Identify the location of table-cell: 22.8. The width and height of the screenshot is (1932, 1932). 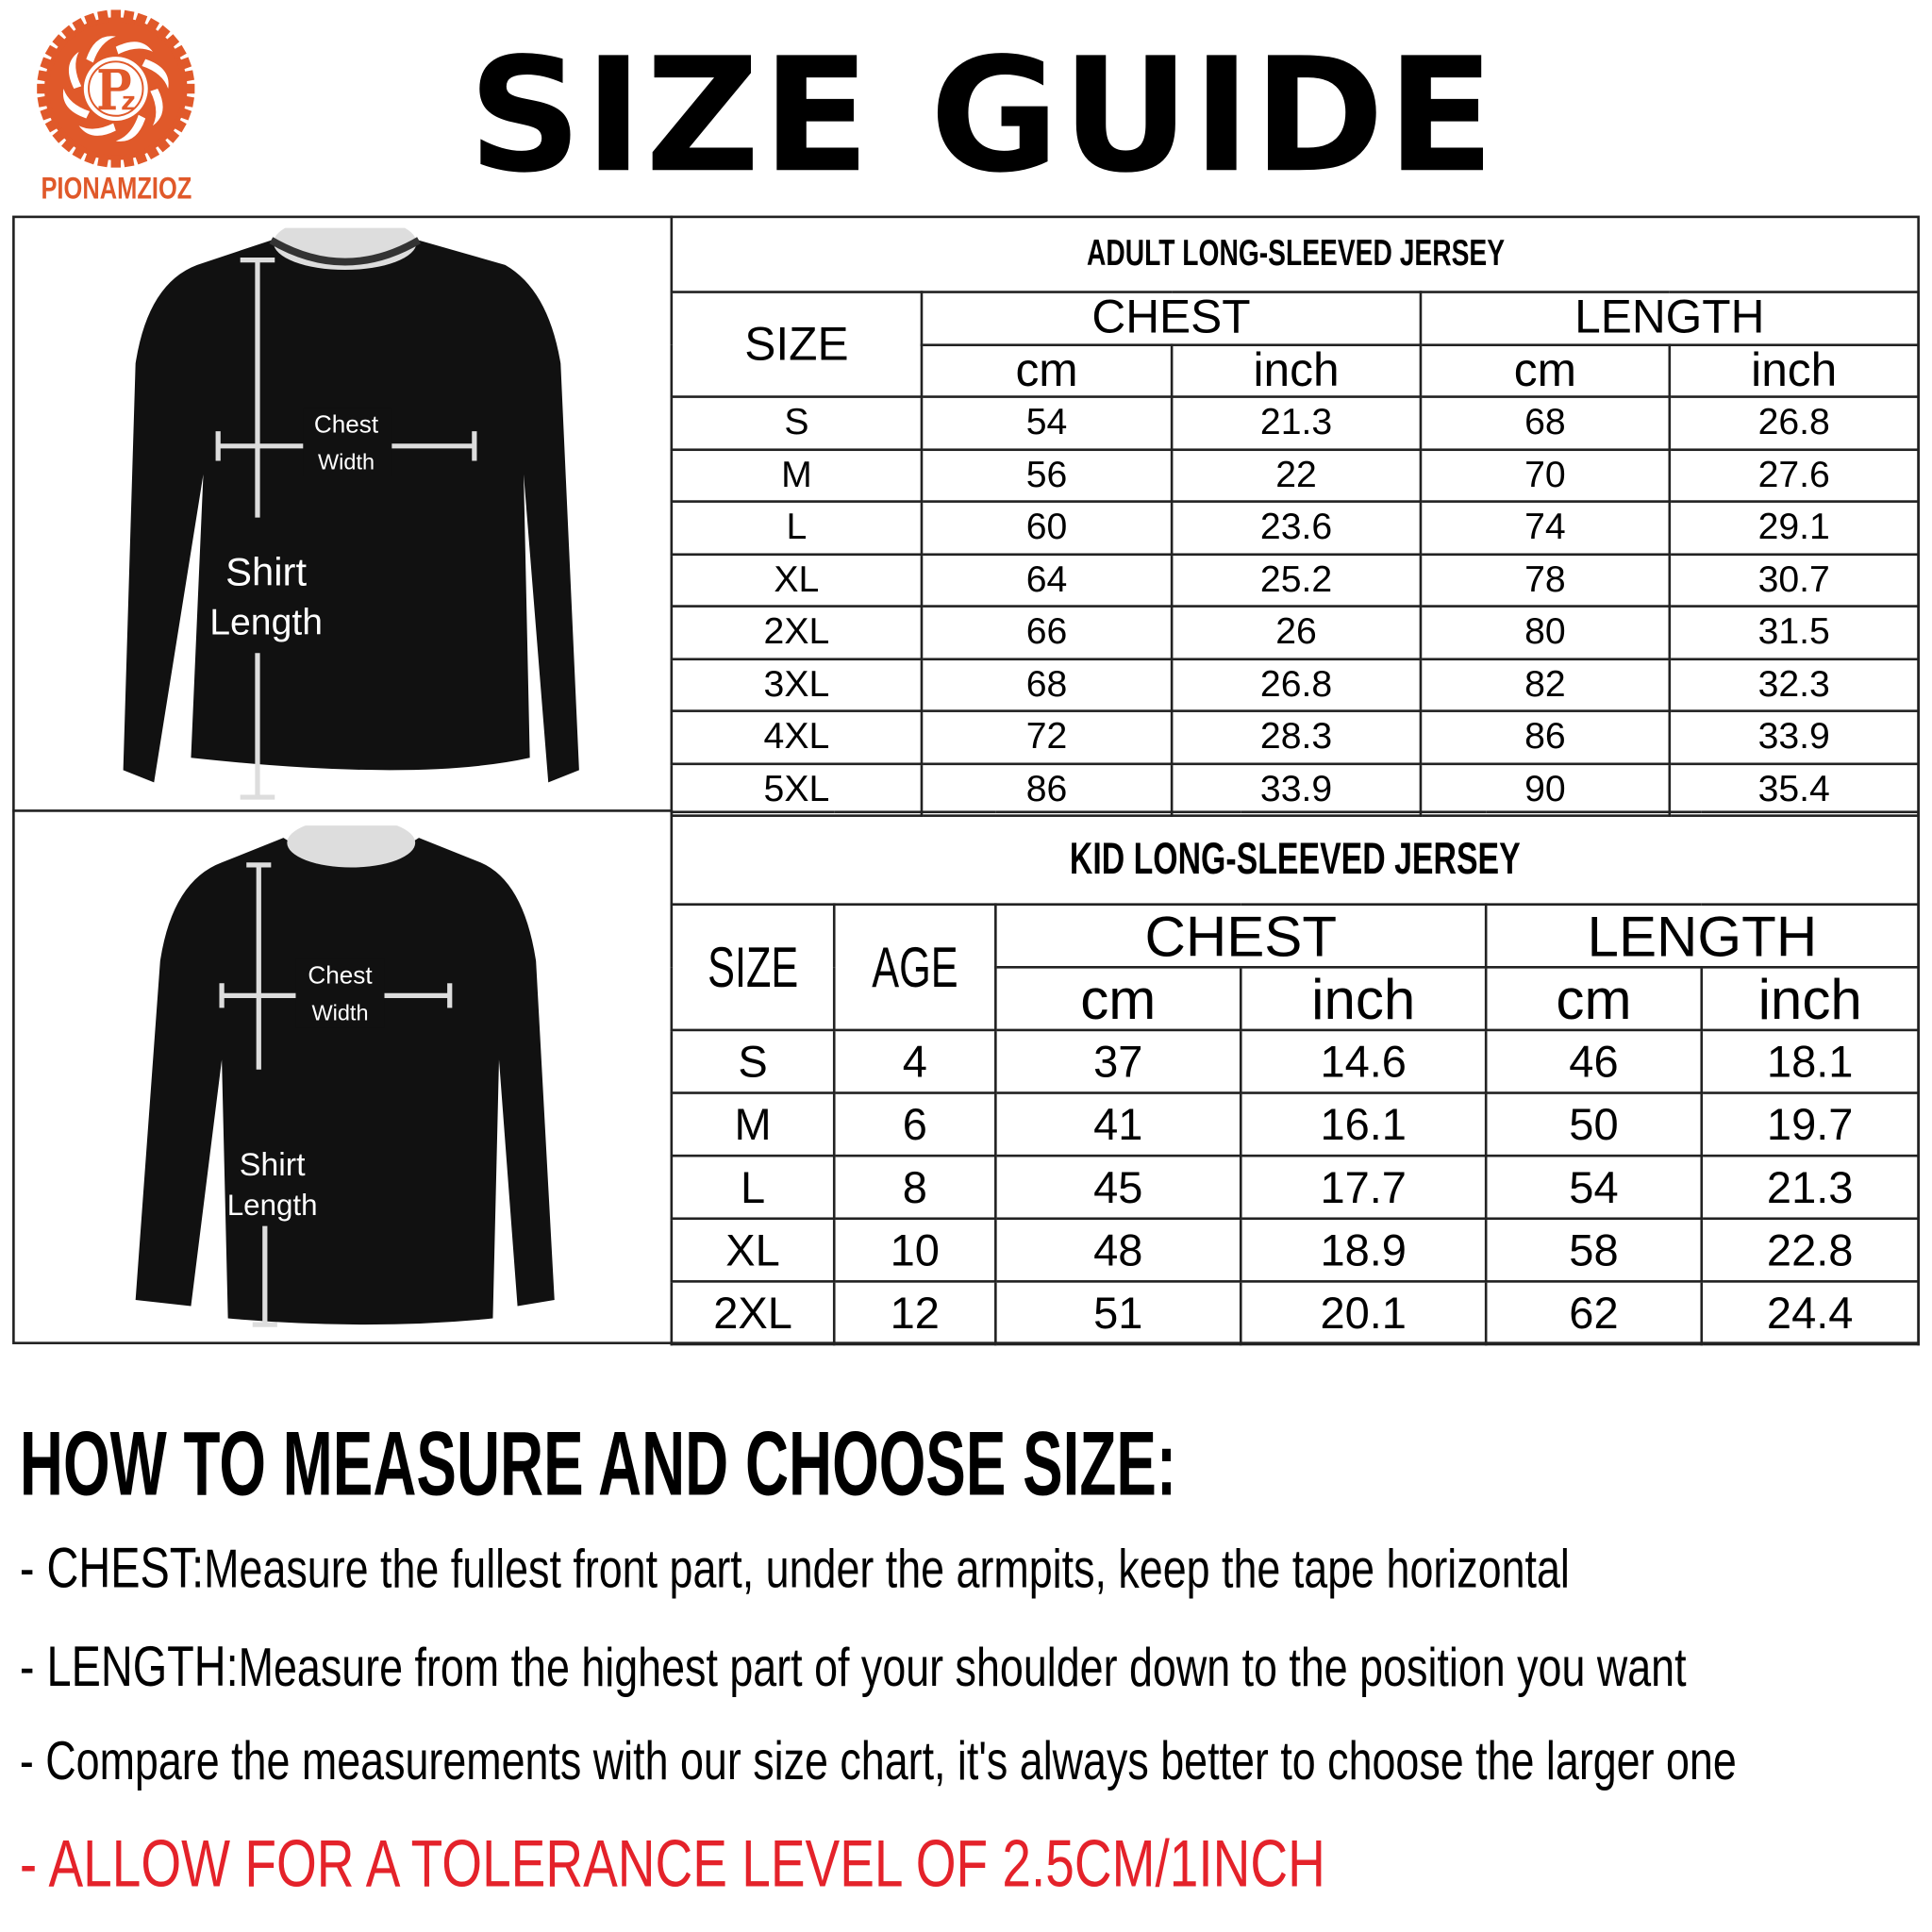
(1810, 1250).